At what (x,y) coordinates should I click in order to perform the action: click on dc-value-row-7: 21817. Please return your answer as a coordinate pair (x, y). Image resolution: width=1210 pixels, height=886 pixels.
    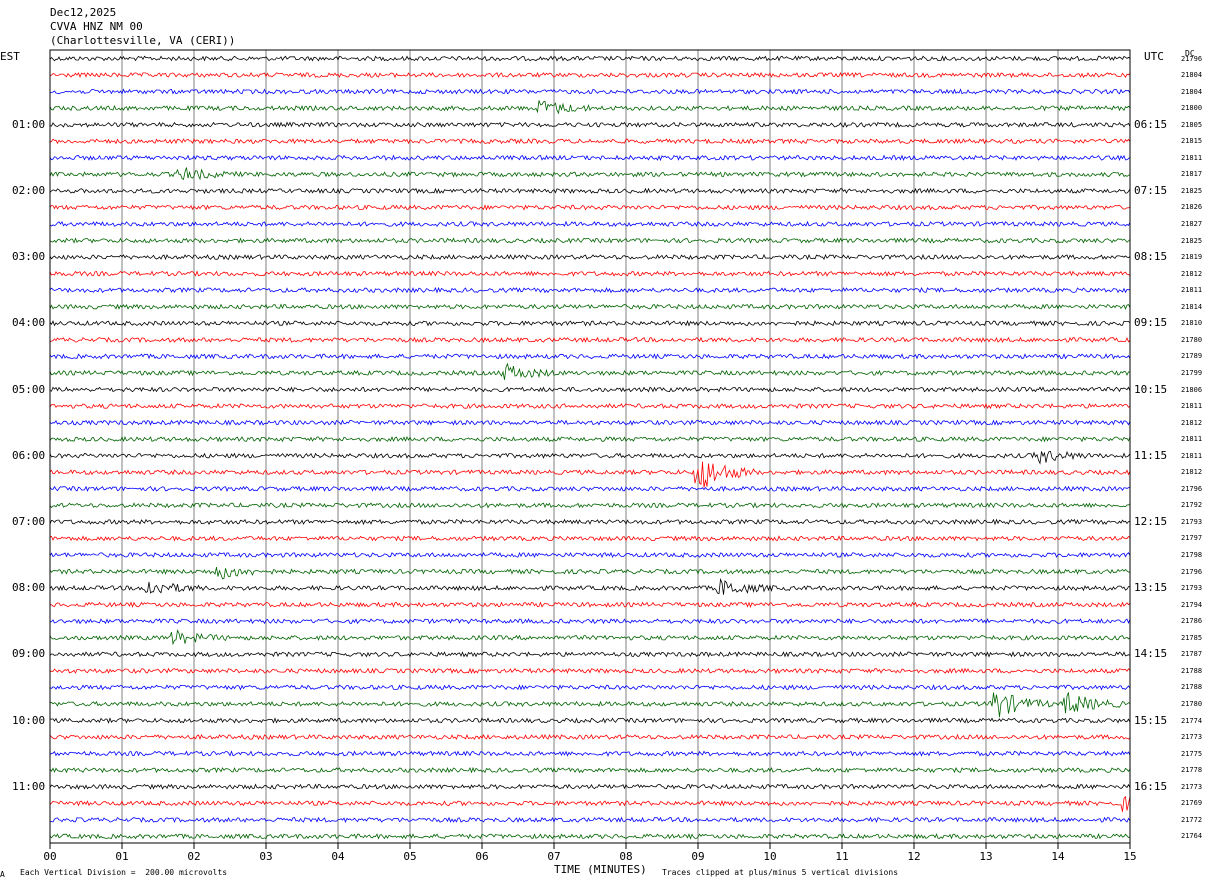
    Looking at the image, I should click on (1192, 174).